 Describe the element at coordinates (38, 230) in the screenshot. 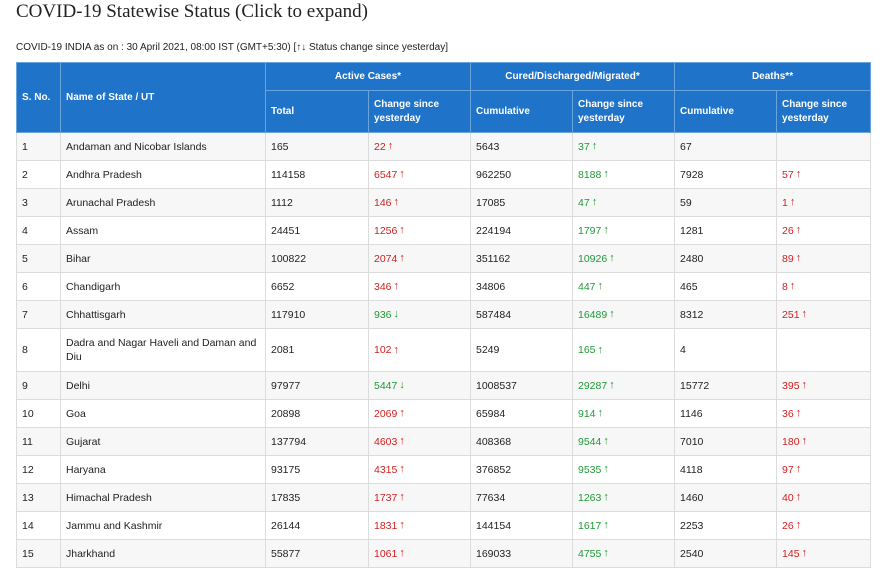

I see `cell-sno: 4` at that location.